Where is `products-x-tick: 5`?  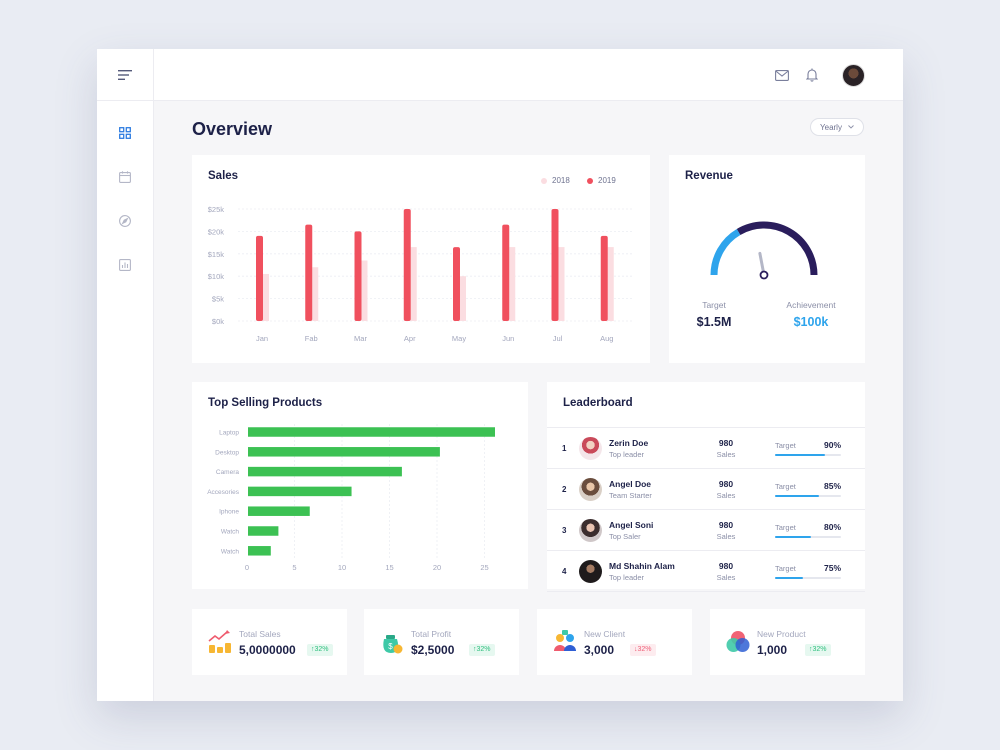
products-x-tick: 5 is located at coordinates (294, 567).